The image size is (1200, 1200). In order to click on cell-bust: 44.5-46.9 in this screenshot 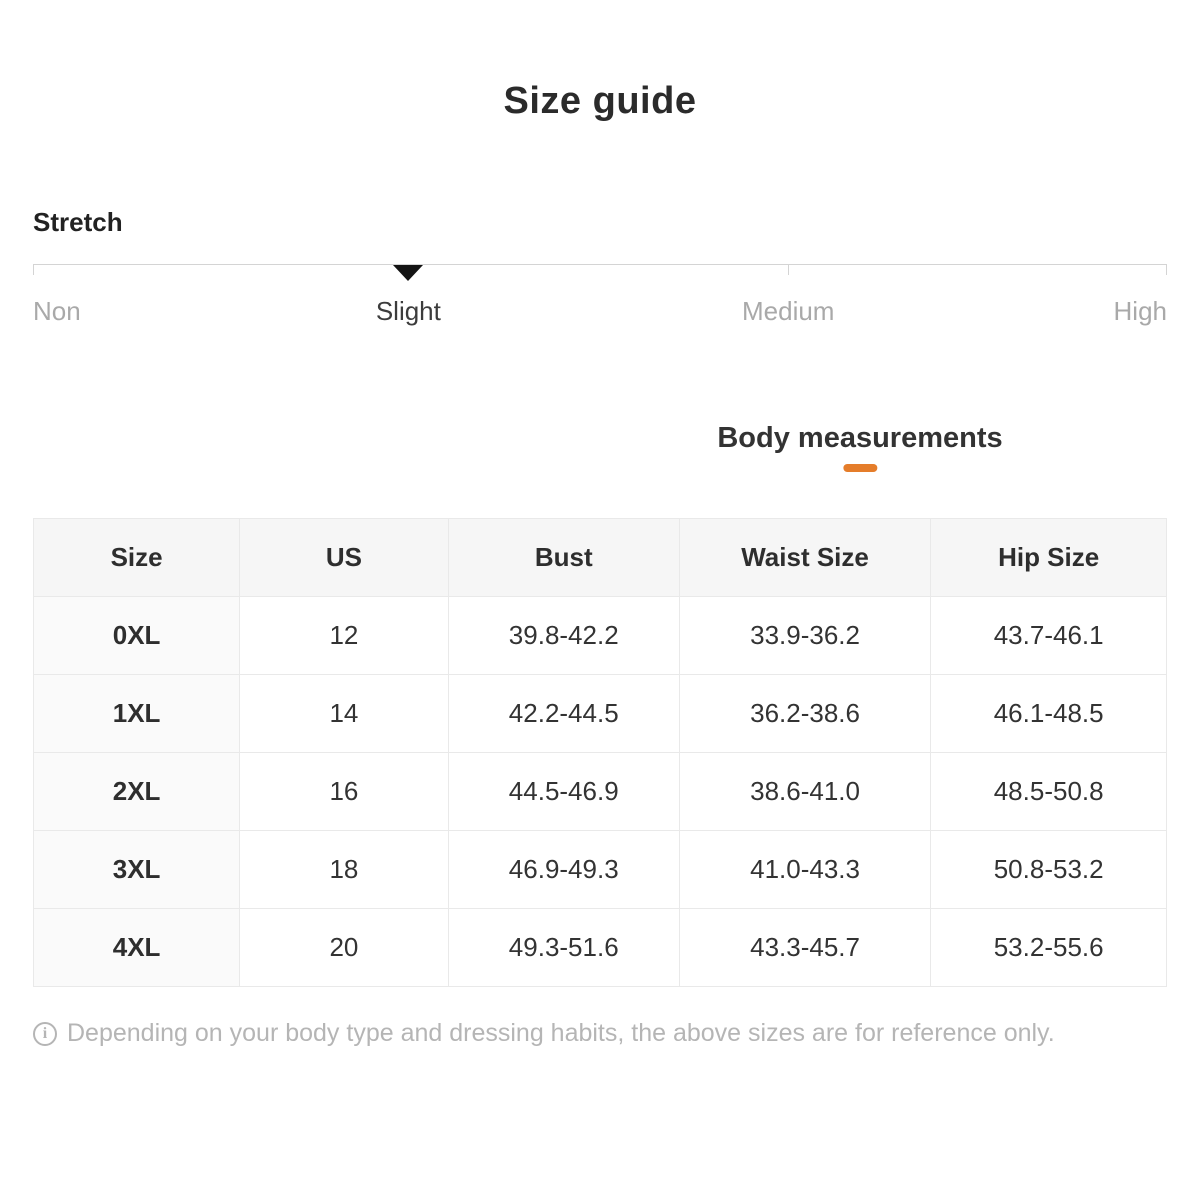, I will do `click(563, 791)`.